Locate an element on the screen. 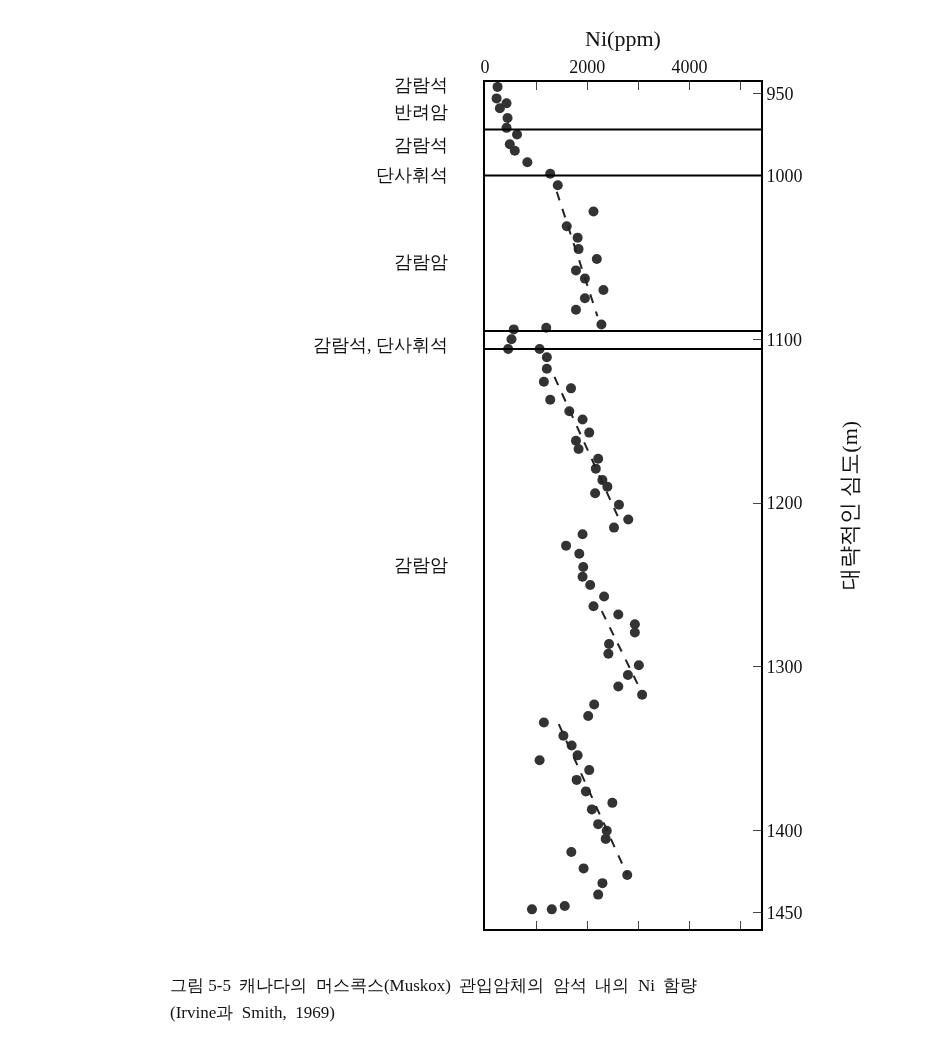 Image resolution: width=925 pixels, height=1050 pixels. y-tick-label: 1000 is located at coordinates (784, 175).